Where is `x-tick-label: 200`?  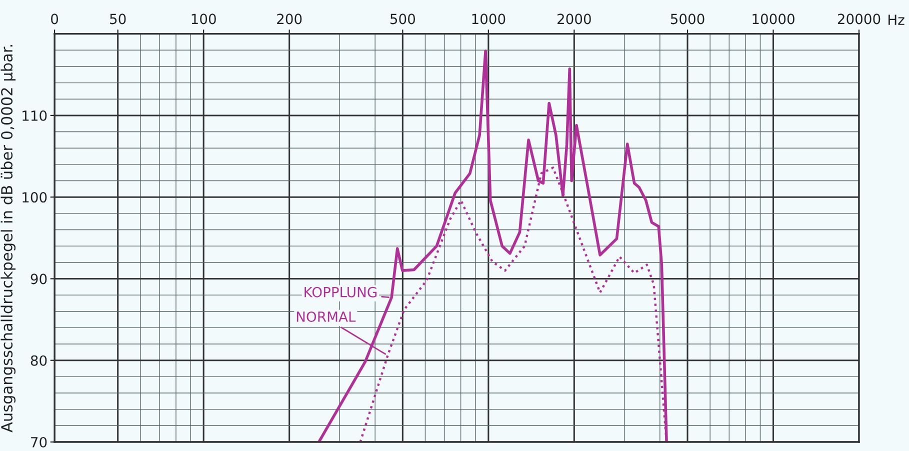
x-tick-label: 200 is located at coordinates (289, 19).